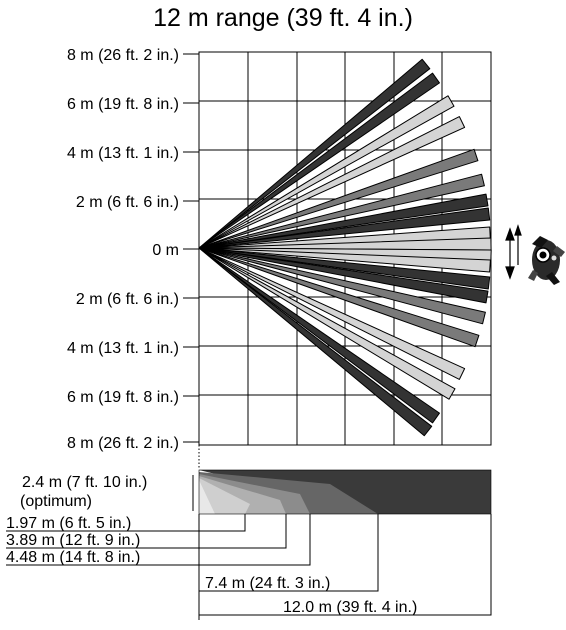 The height and width of the screenshot is (630, 566). Describe the element at coordinates (123, 55) in the screenshot. I see `y-label-top-8m: 8 m (26 ft. 2 in.)` at that location.